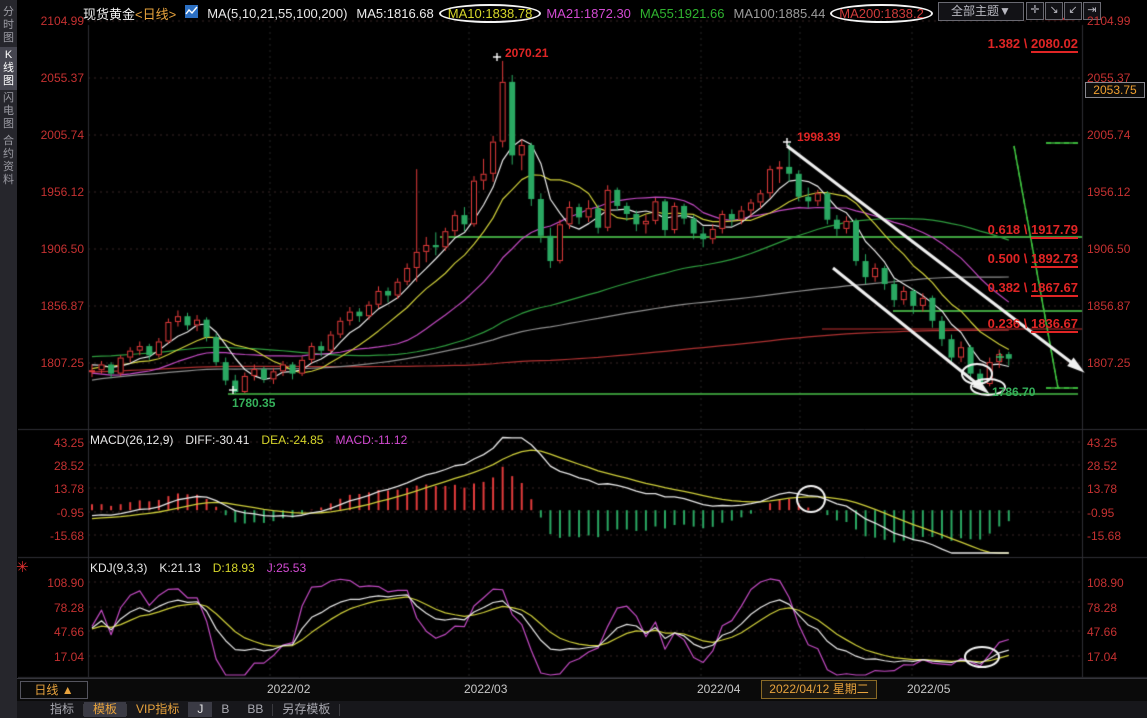 This screenshot has height=718, width=1147. Describe the element at coordinates (1109, 306) in the screenshot. I see `price-axis-label-right: 1856.87` at that location.